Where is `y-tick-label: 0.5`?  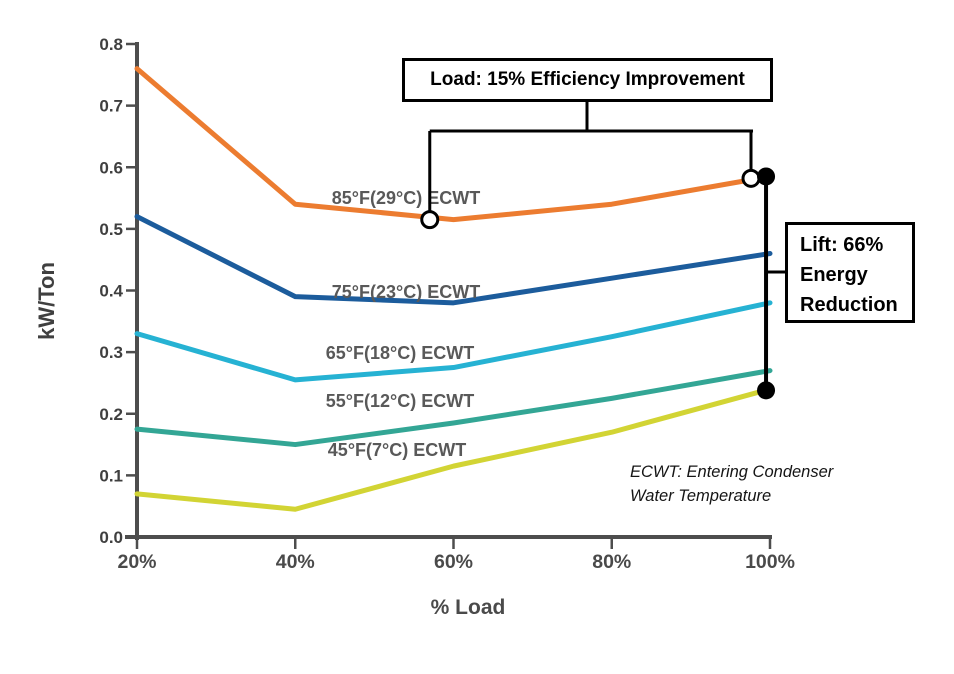 y-tick-label: 0.5 is located at coordinates (111, 229).